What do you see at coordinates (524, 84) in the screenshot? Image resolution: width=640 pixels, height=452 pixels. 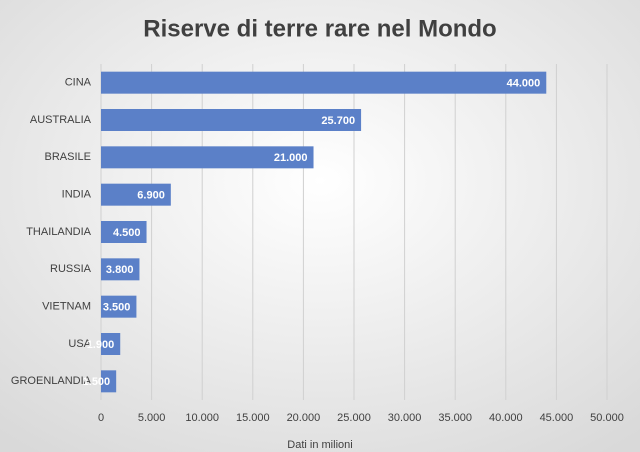 I see `value-label: 44.000` at bounding box center [524, 84].